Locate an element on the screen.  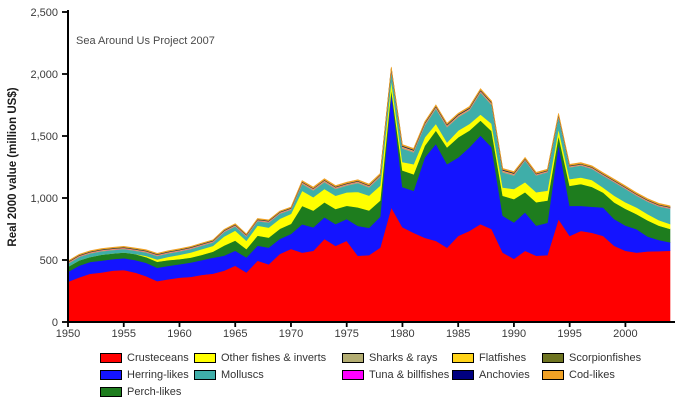
y-tick-label: 1,000 is located at coordinates (44, 199).